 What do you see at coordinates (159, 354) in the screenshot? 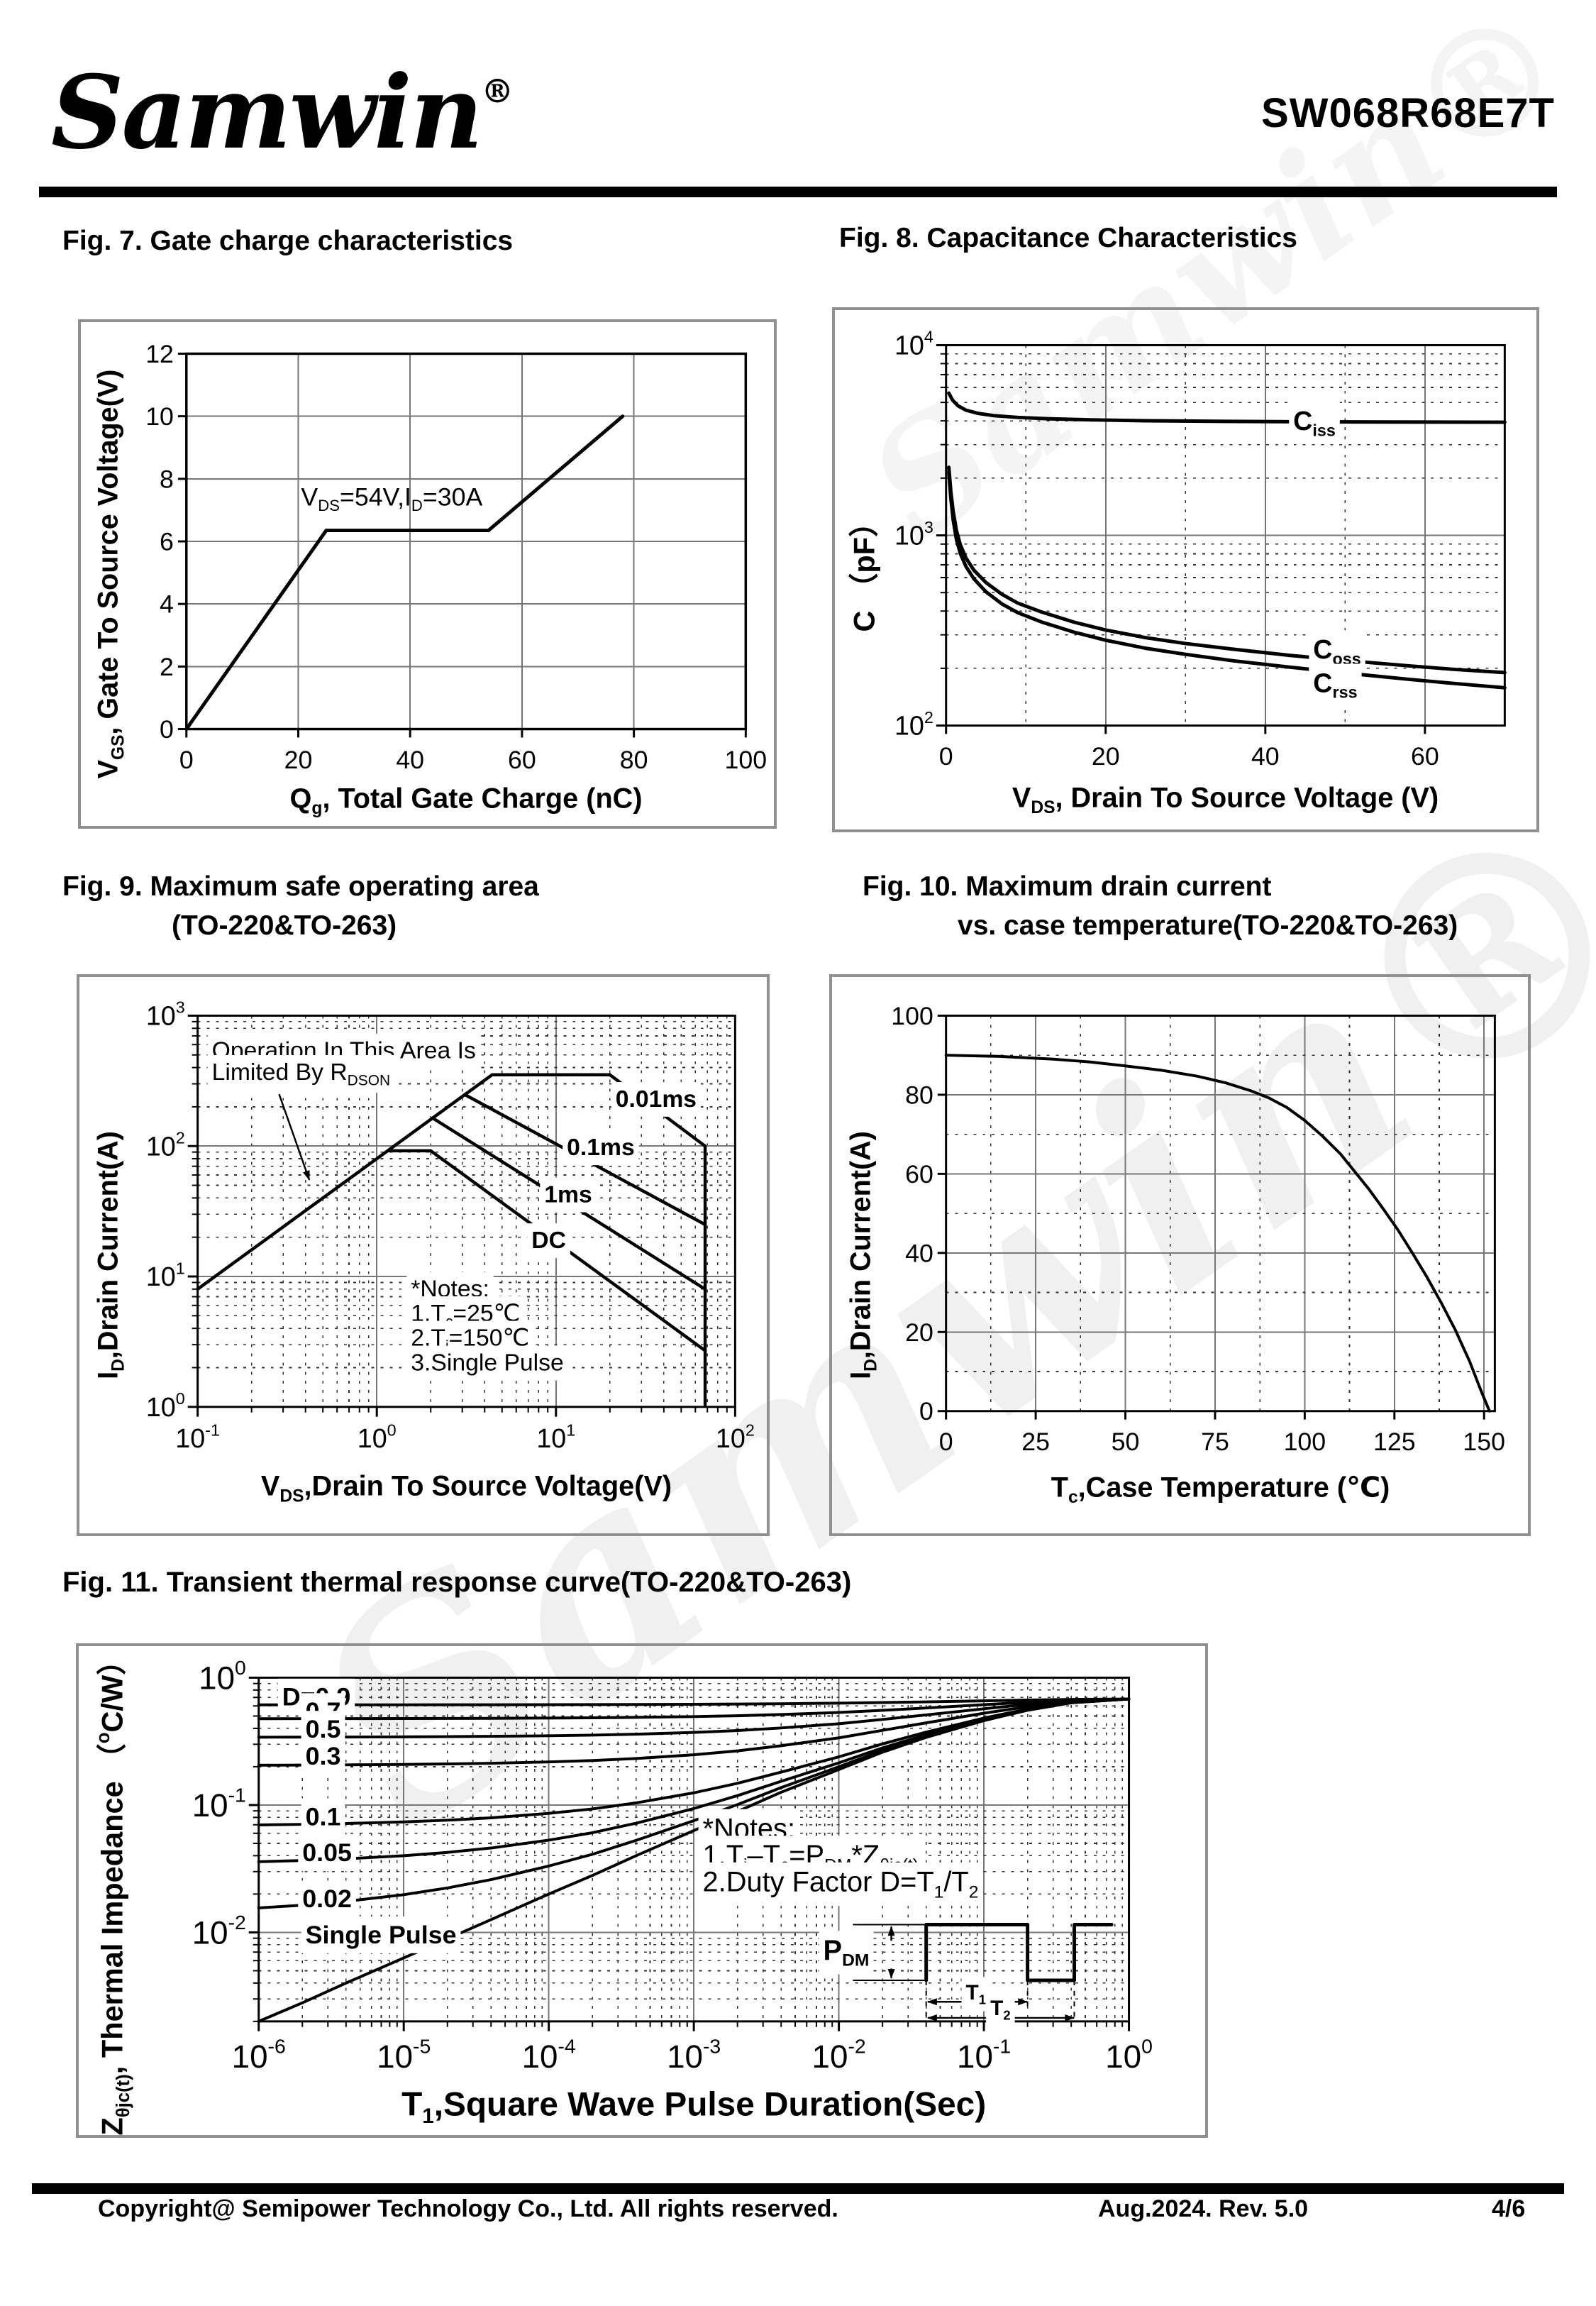
I see `y-tick-label: 12` at bounding box center [159, 354].